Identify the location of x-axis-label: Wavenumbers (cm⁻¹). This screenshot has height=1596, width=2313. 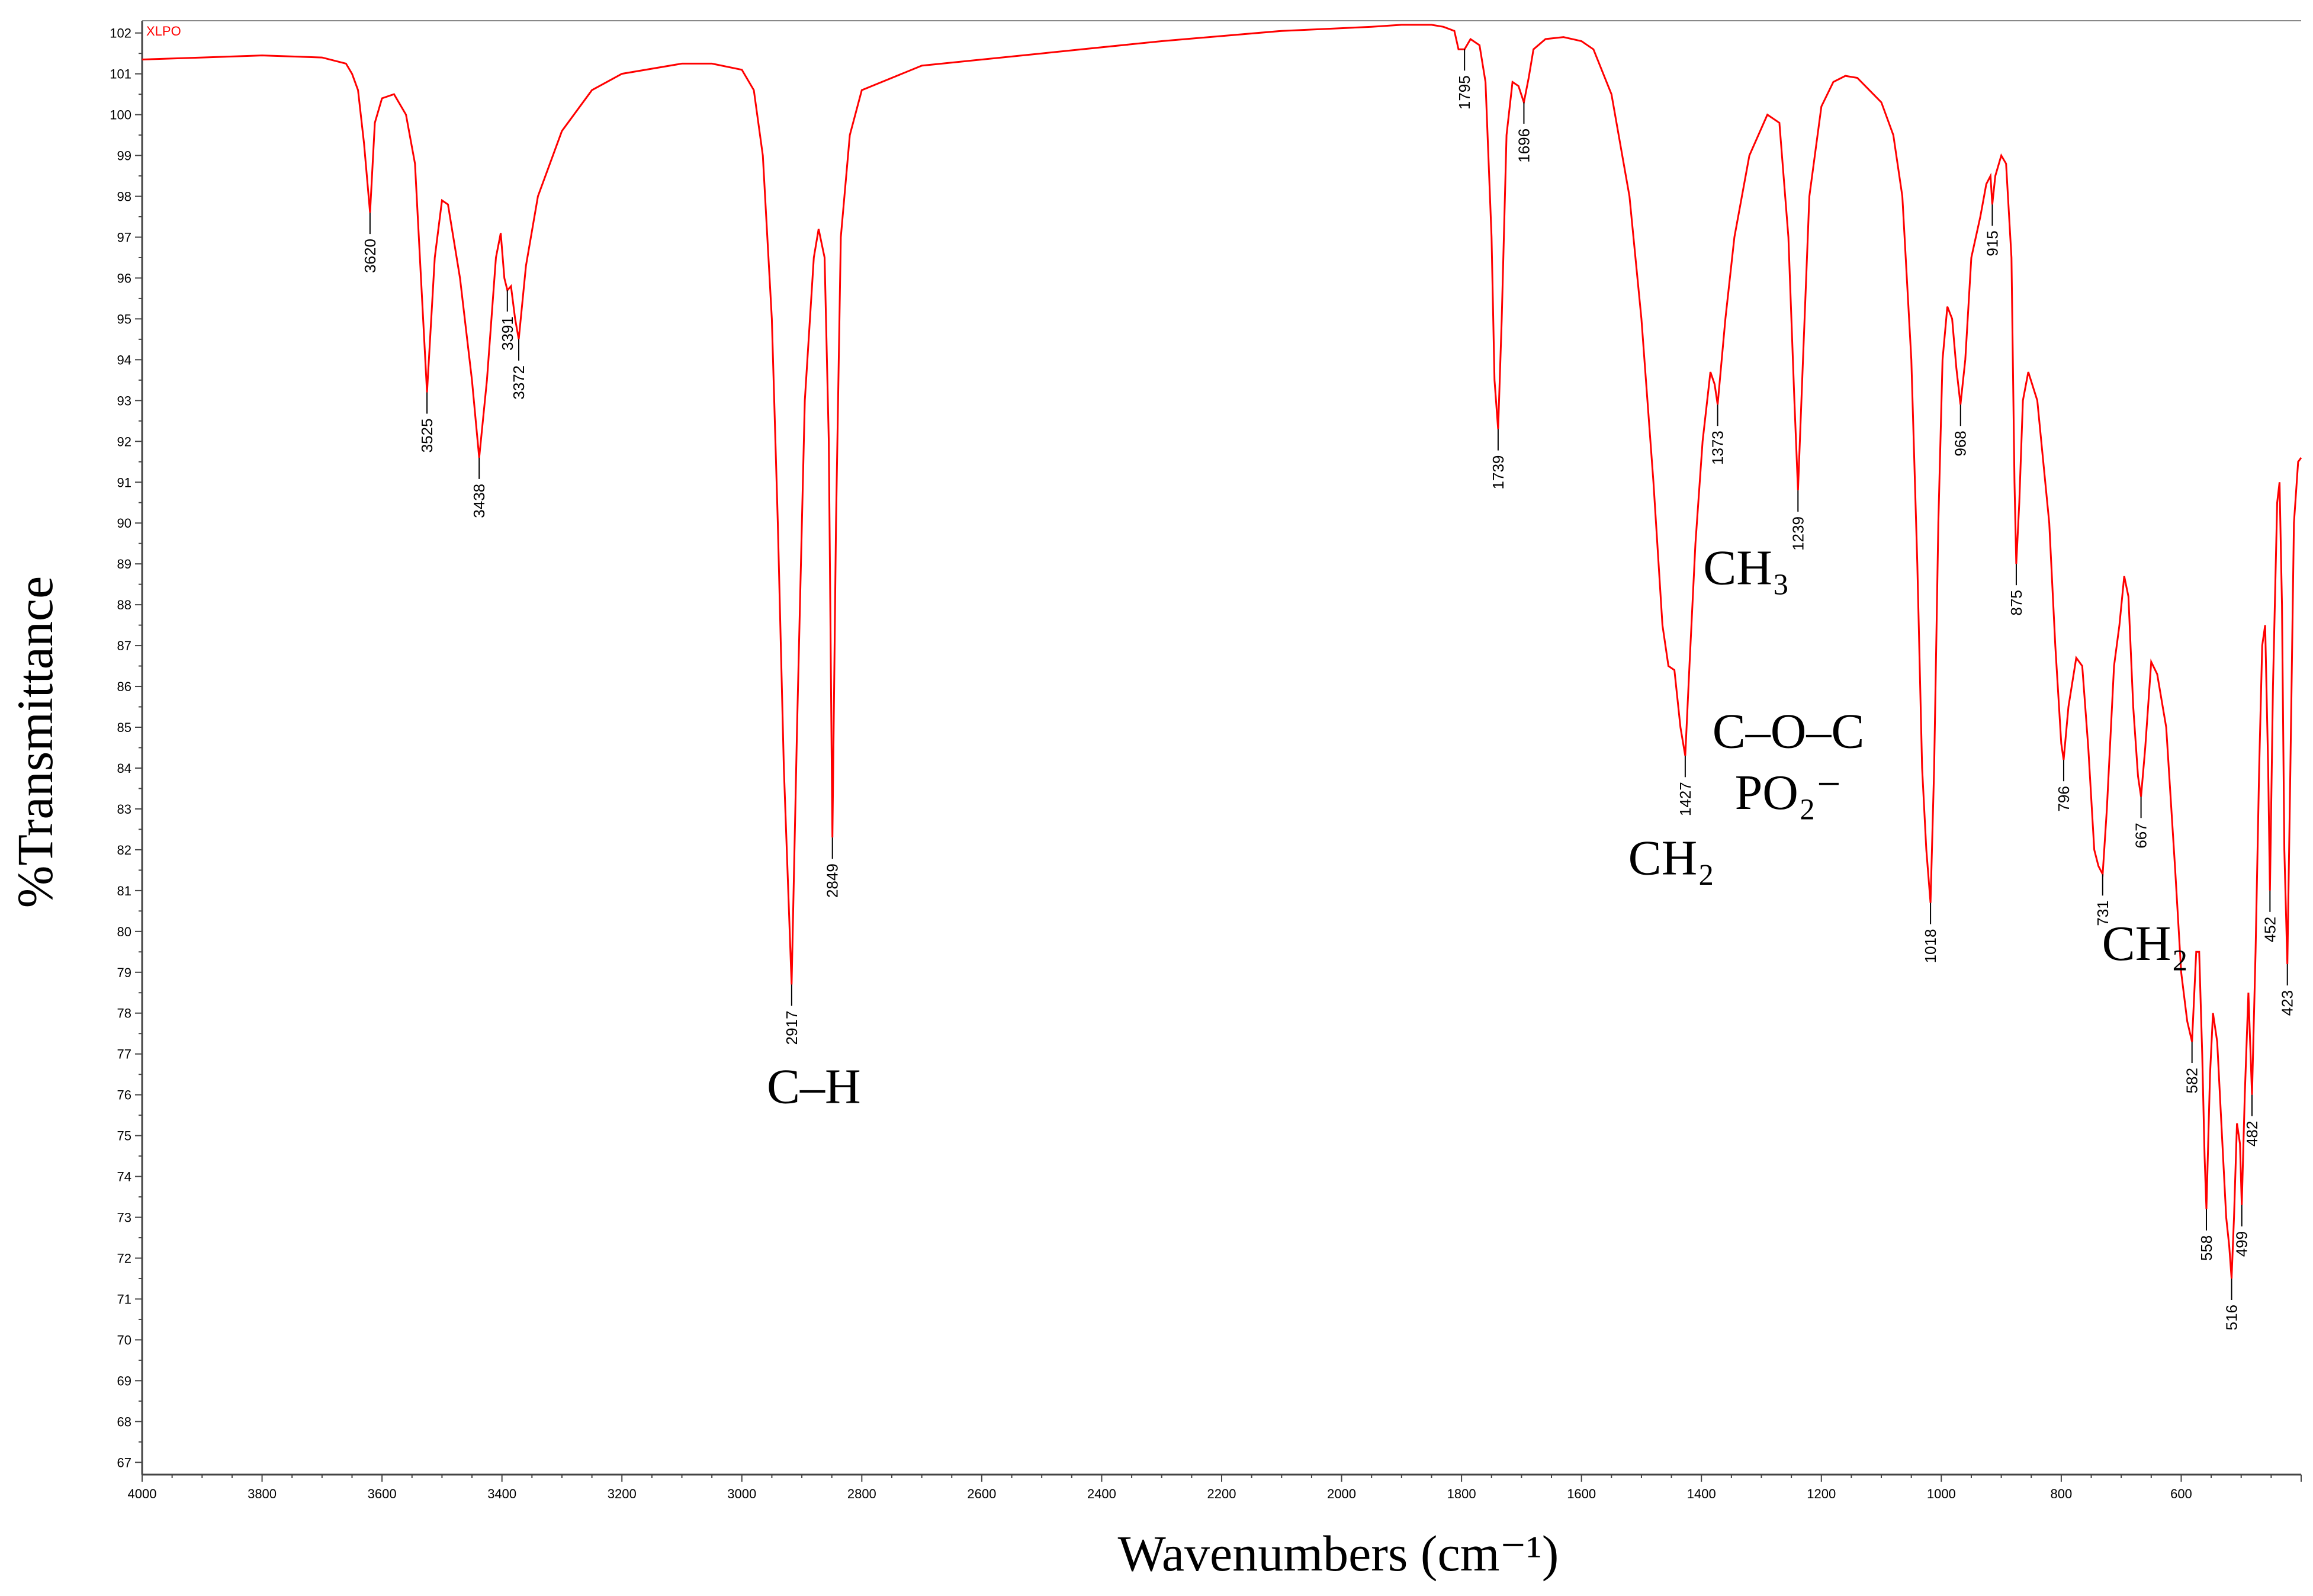
(1338, 1553).